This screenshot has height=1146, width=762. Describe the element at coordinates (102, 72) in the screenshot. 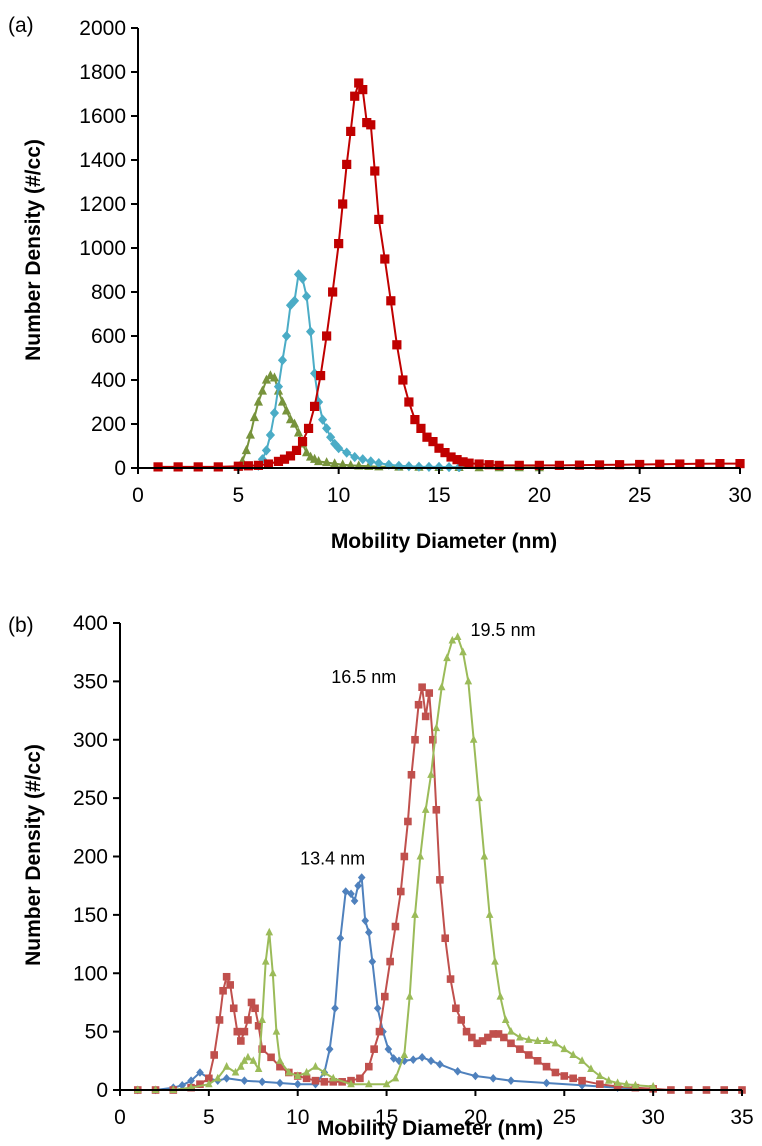

I see `y-tick-label: 1800` at that location.